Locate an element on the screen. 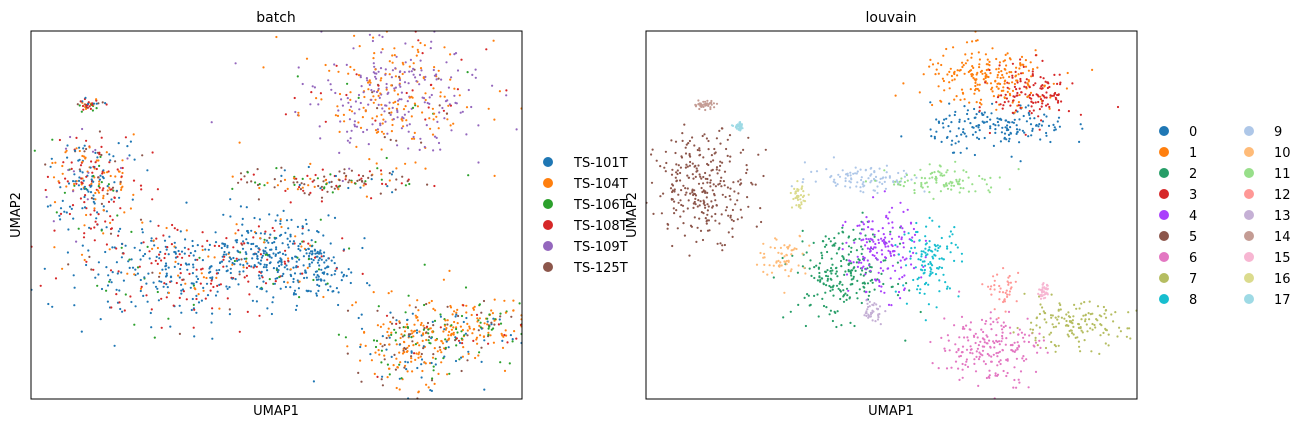 The image size is (1298, 429). legend-entry: TS-109T is located at coordinates (585, 247).